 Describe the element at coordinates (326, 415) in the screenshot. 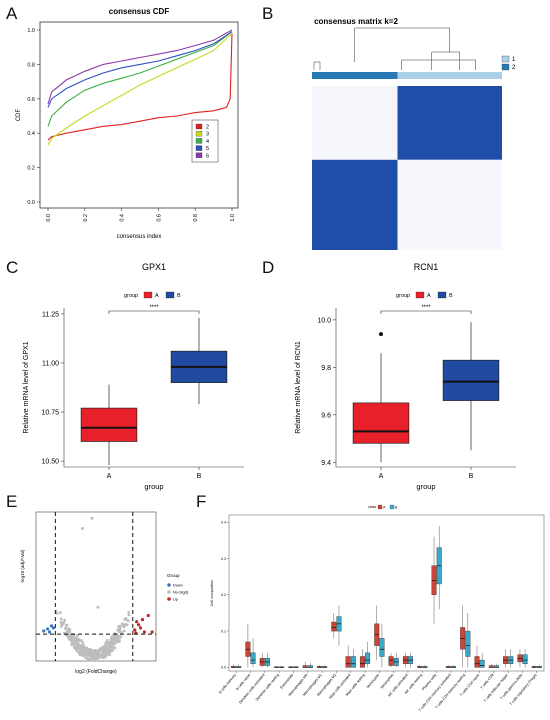

I see `y-tick-label: 9.6` at that location.